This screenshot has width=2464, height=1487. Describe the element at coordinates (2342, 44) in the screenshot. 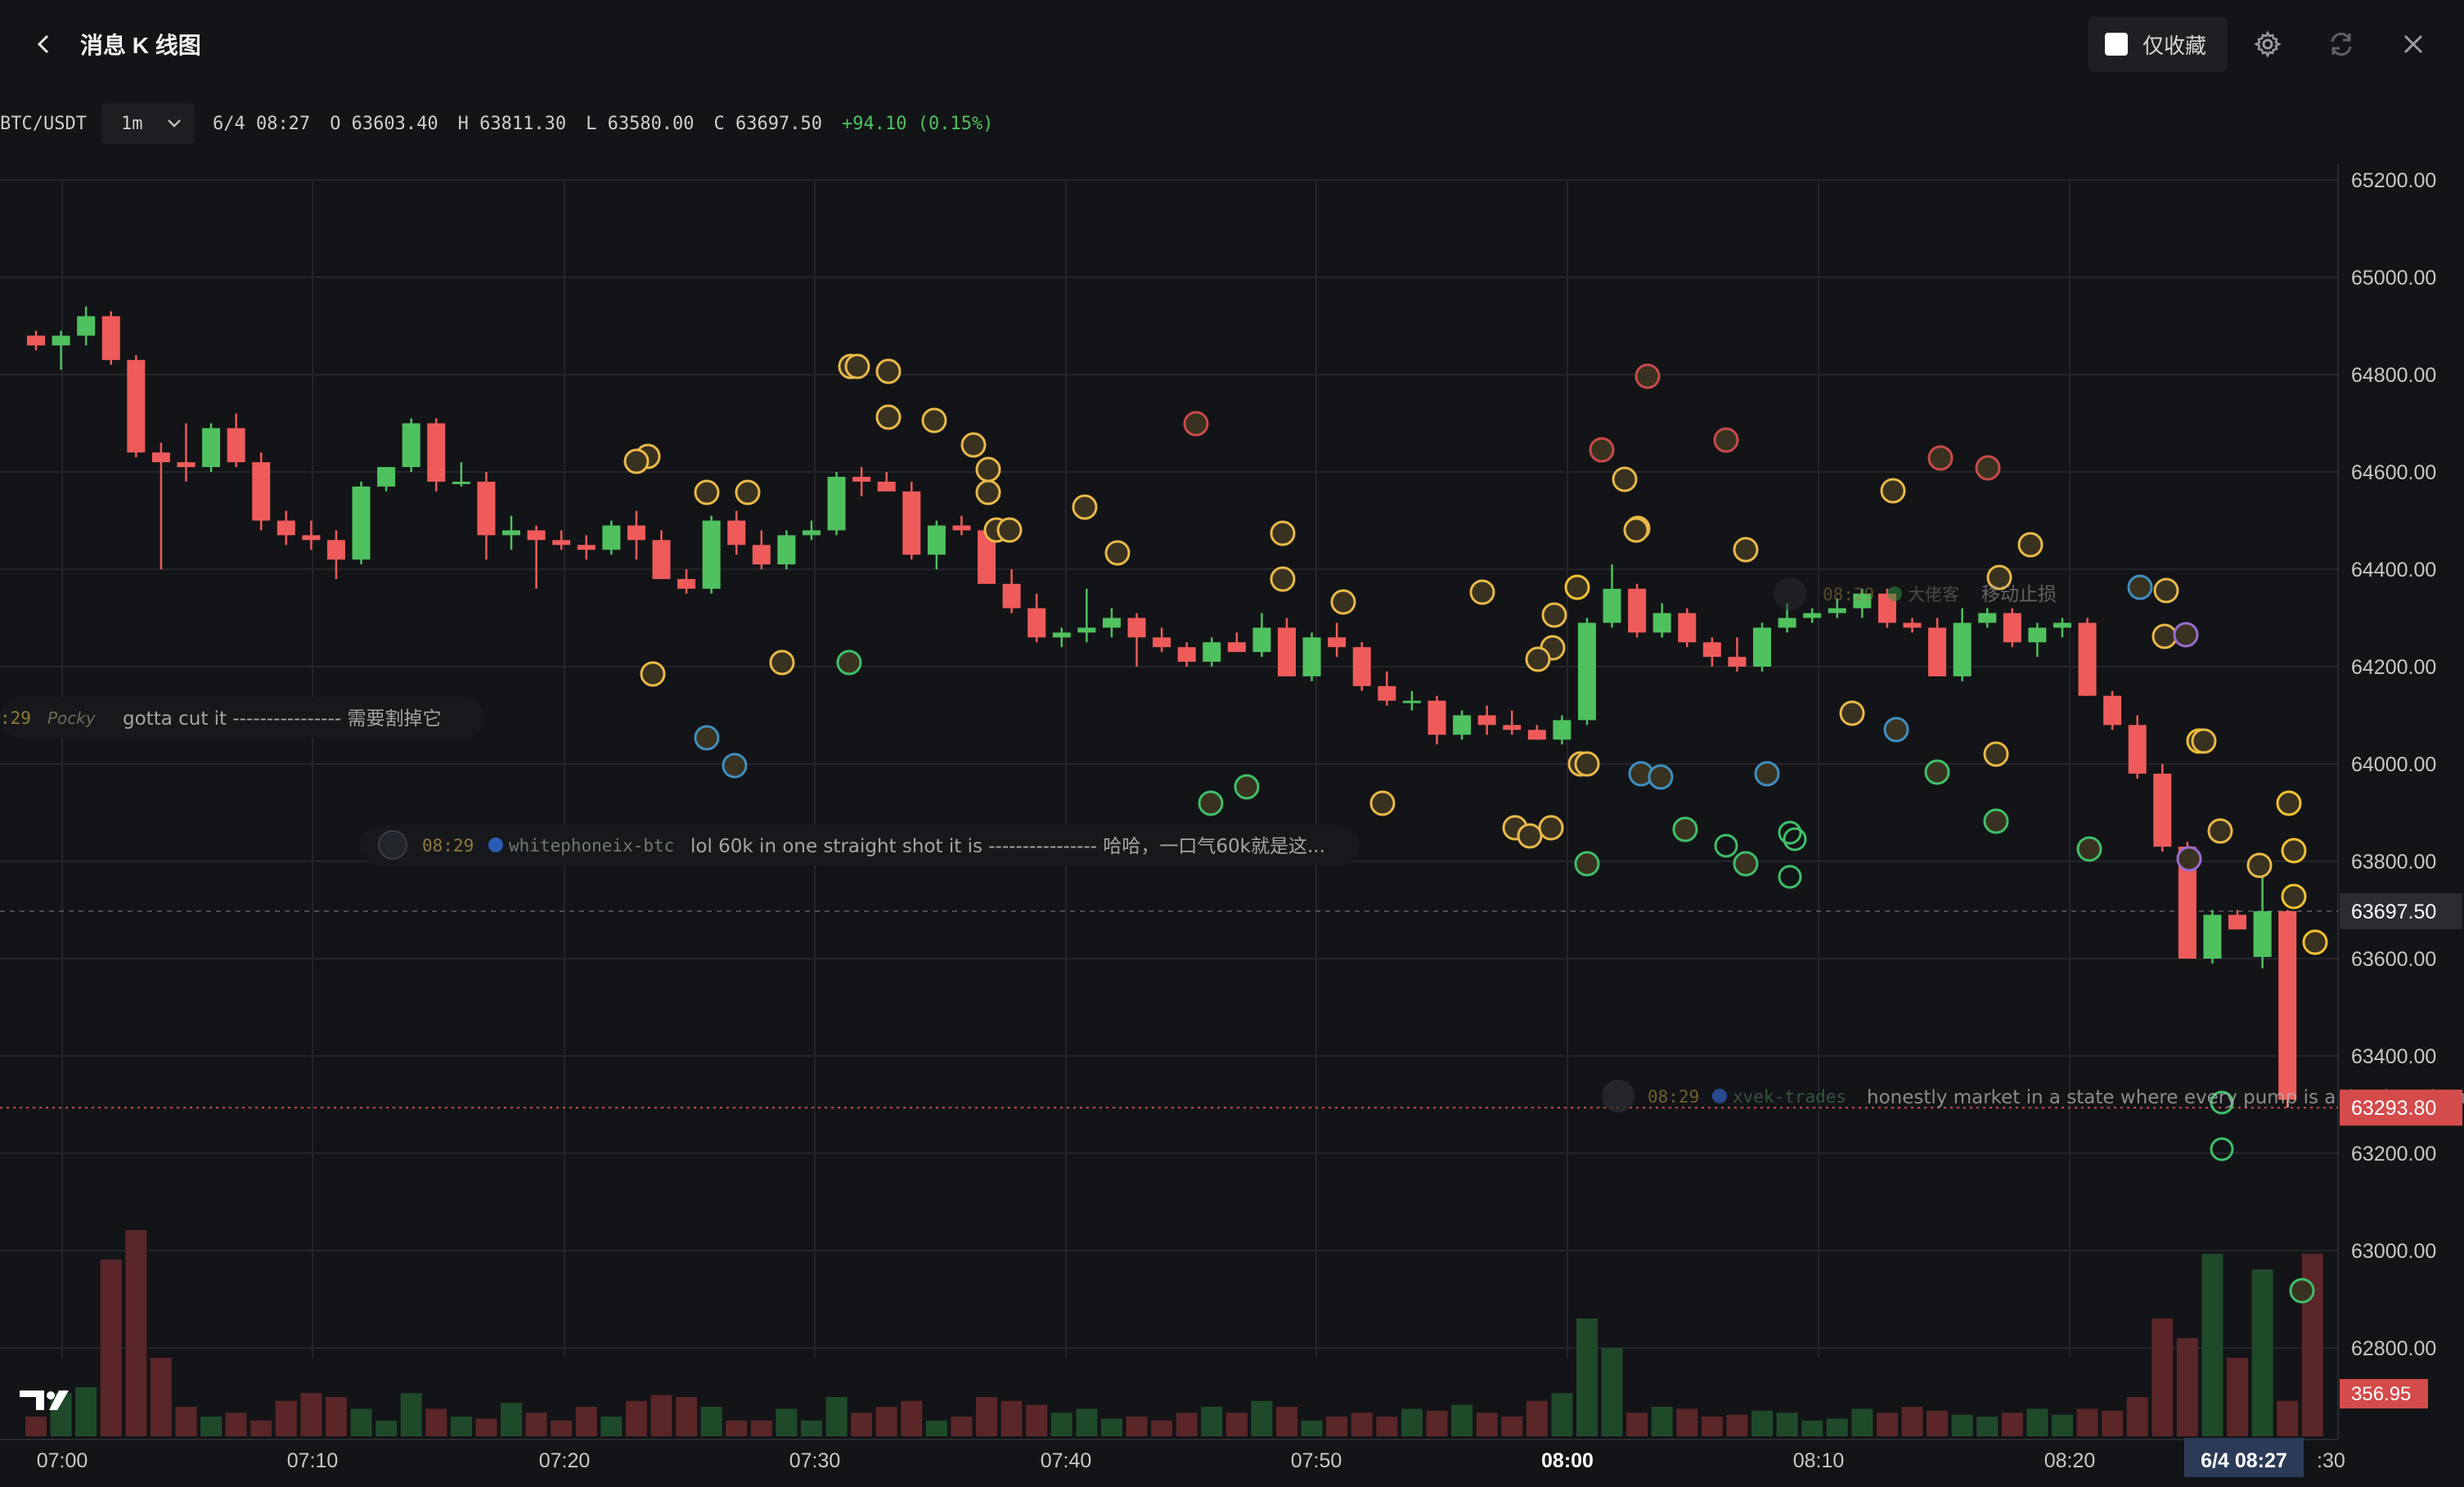

I see `refresh-button` at that location.